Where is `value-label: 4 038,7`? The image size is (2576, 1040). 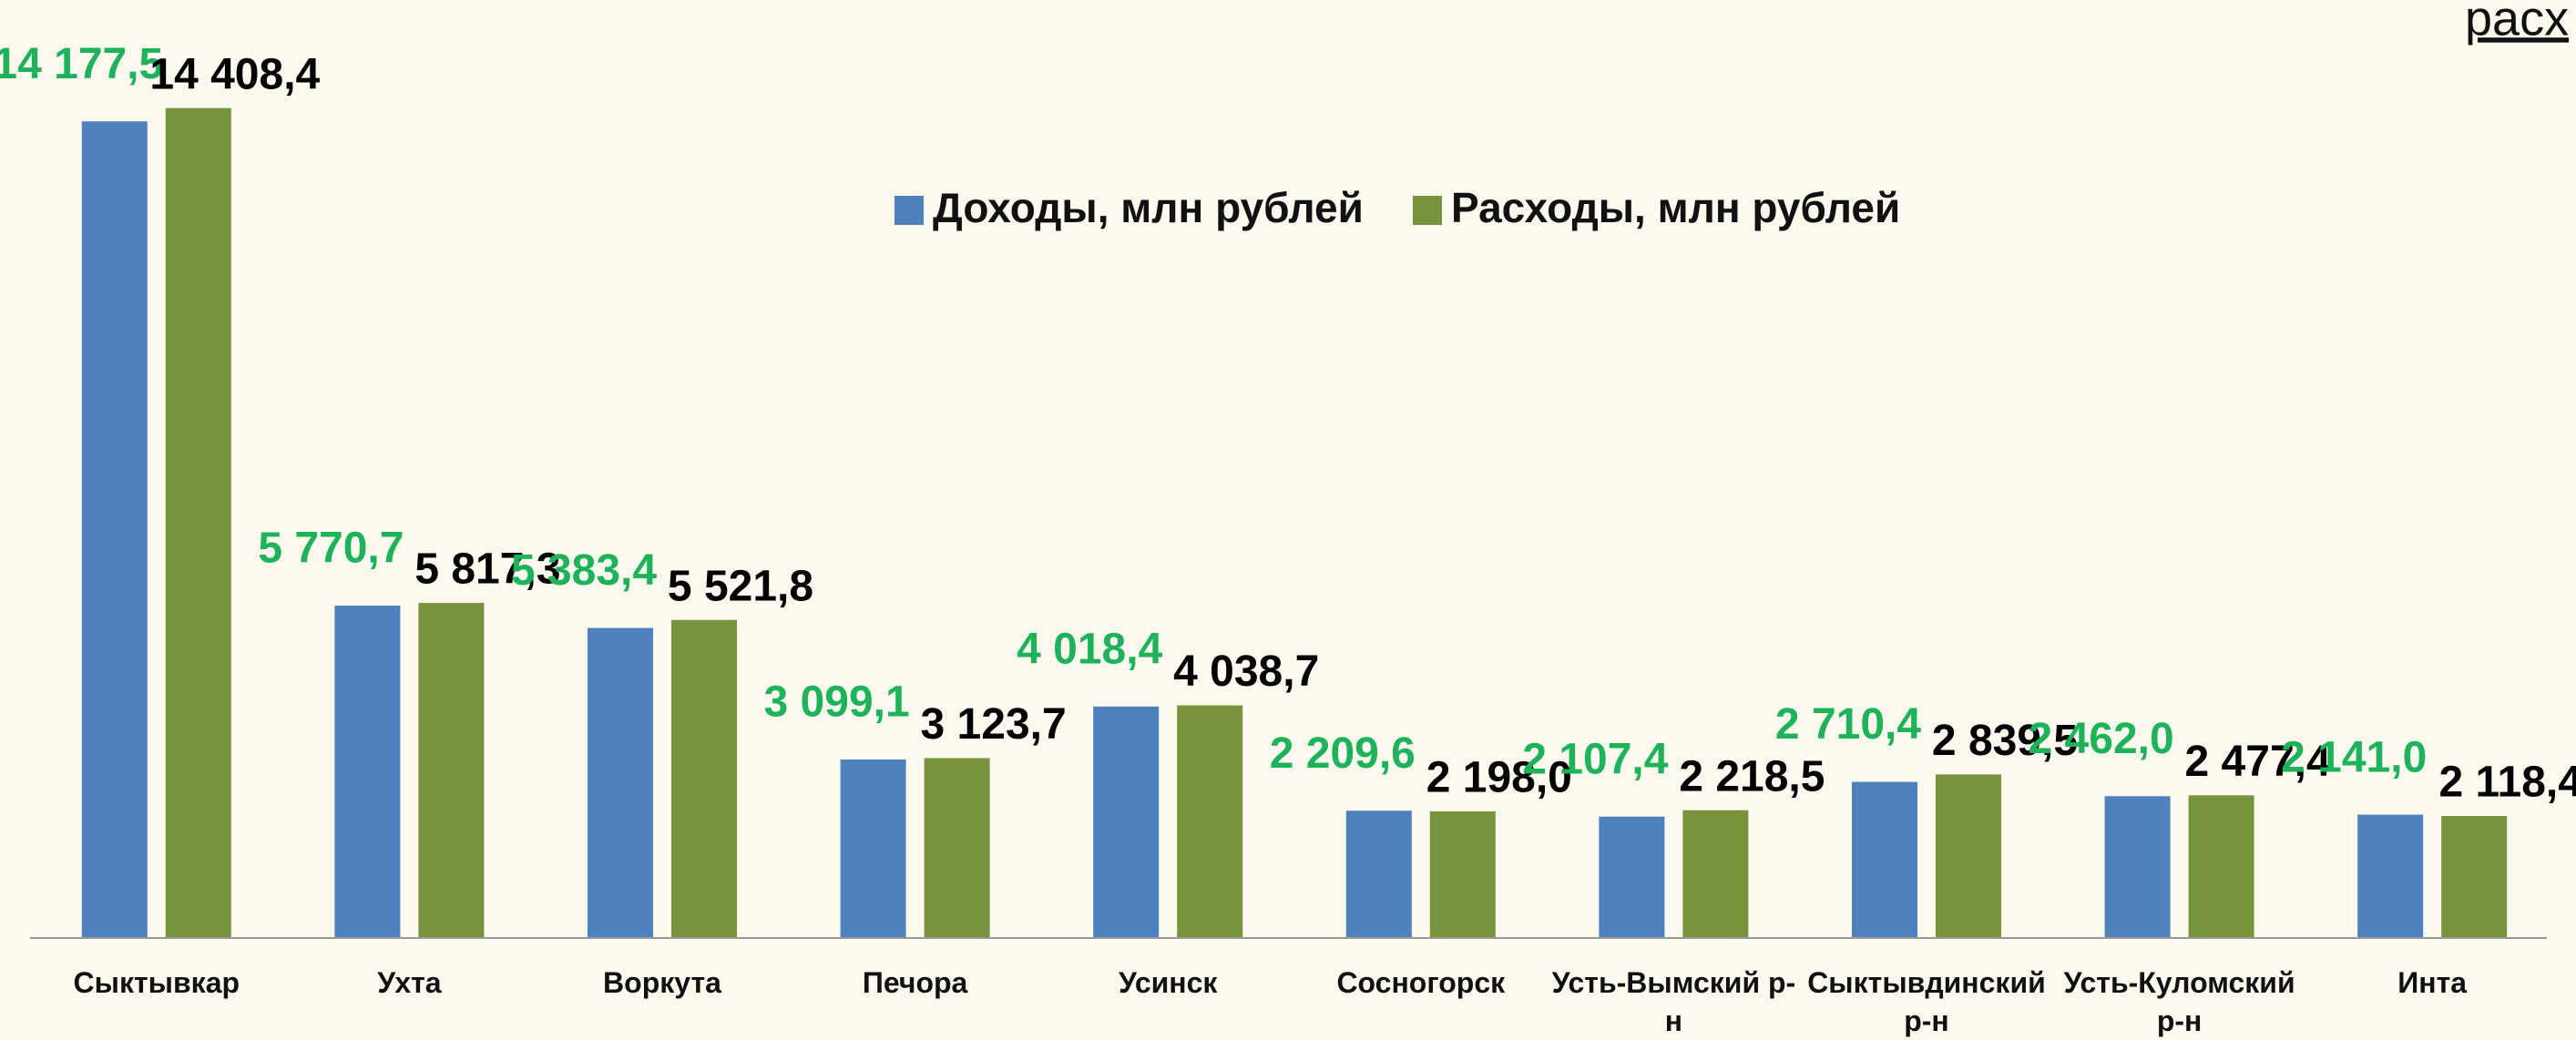
value-label: 4 038,7 is located at coordinates (1246, 671).